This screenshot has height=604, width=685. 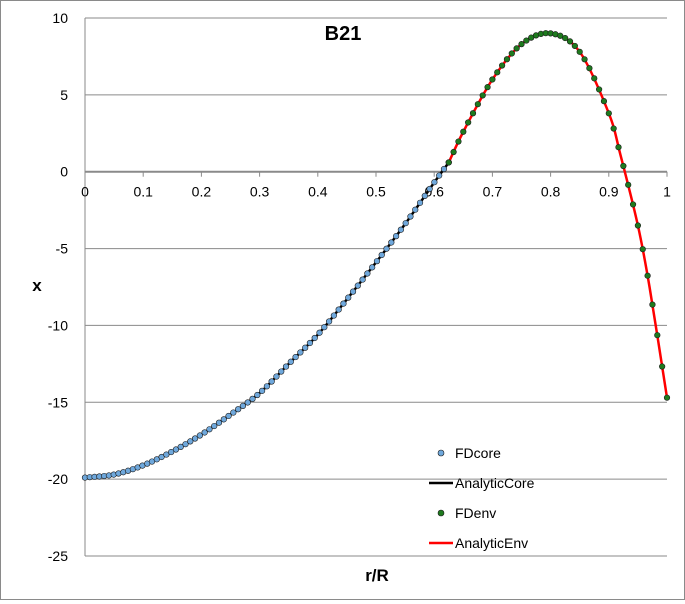 What do you see at coordinates (441, 513) in the screenshot?
I see `legend-marker-FDenv` at bounding box center [441, 513].